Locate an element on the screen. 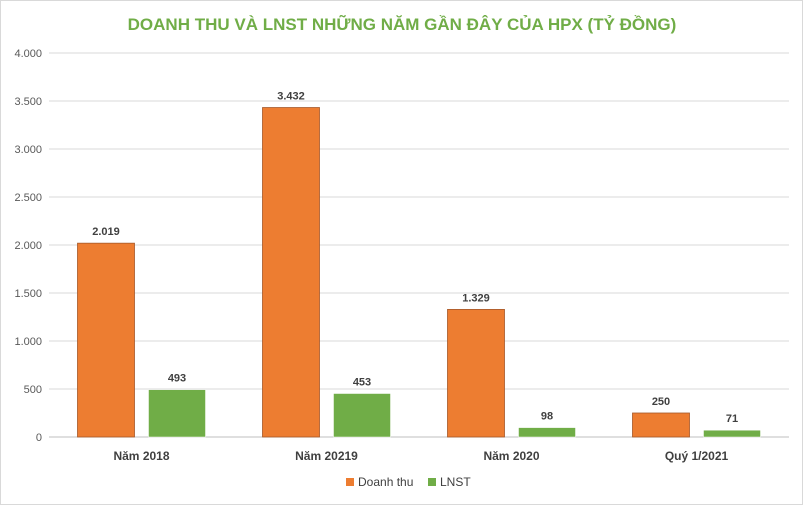 This screenshot has height=505, width=803. data-label: 98 is located at coordinates (547, 417).